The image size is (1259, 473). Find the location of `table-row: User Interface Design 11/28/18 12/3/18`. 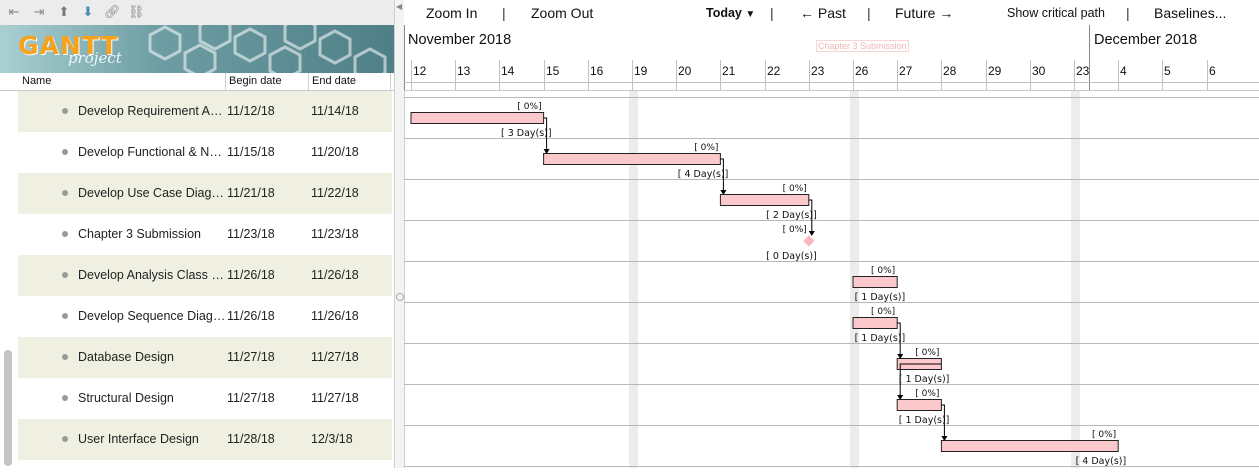

table-row: User Interface Design 11/28/18 12/3/18 is located at coordinates (205, 439).